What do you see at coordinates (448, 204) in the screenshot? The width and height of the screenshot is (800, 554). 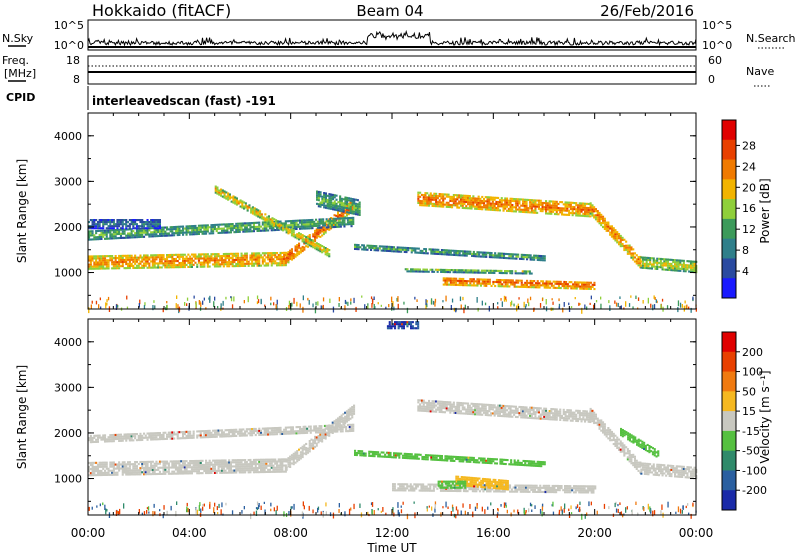 I see `power-cell-2095` at bounding box center [448, 204].